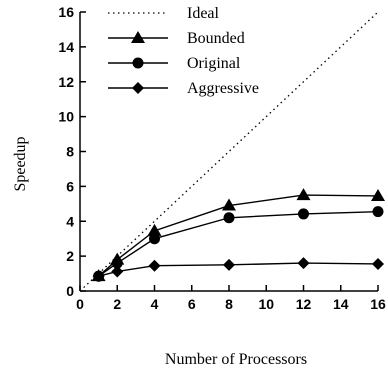  Describe the element at coordinates (304, 304) in the screenshot. I see `x-tick-label: 12` at that location.